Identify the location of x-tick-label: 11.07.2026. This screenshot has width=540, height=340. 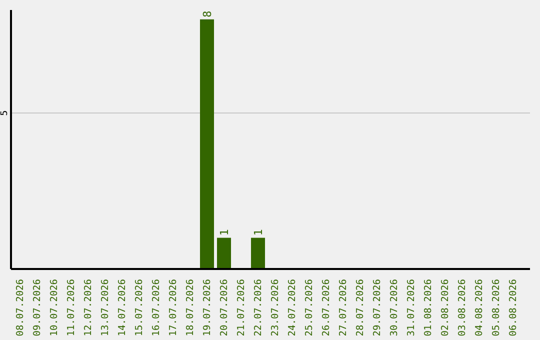
(71, 307).